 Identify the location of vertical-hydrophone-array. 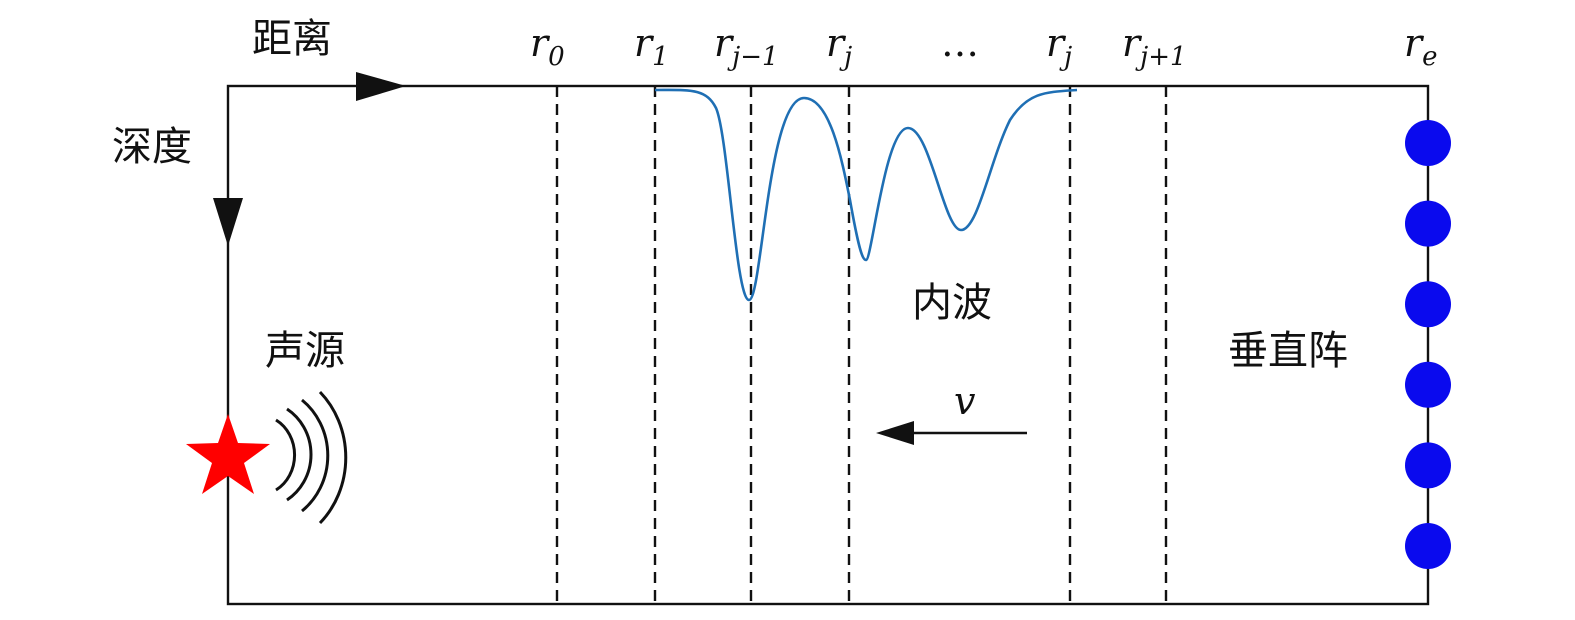
(1428, 344).